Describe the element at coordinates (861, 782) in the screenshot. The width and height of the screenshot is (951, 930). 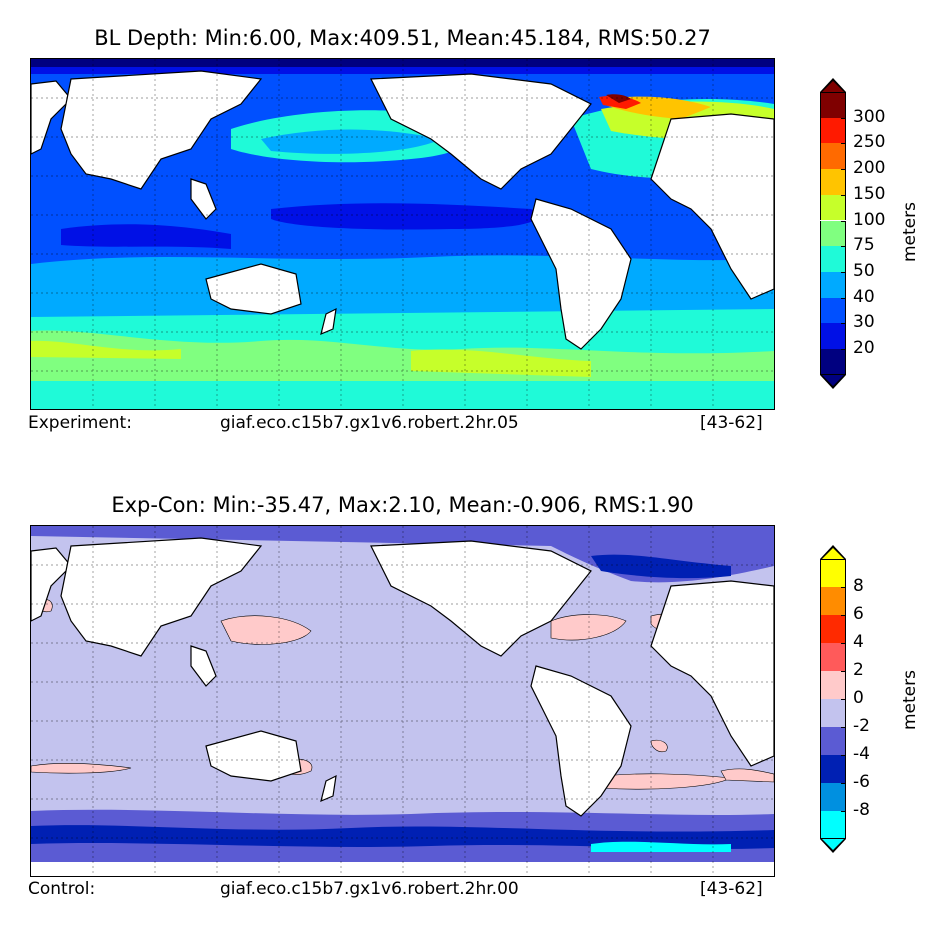
I see `colorbar-tick-label: -6` at that location.